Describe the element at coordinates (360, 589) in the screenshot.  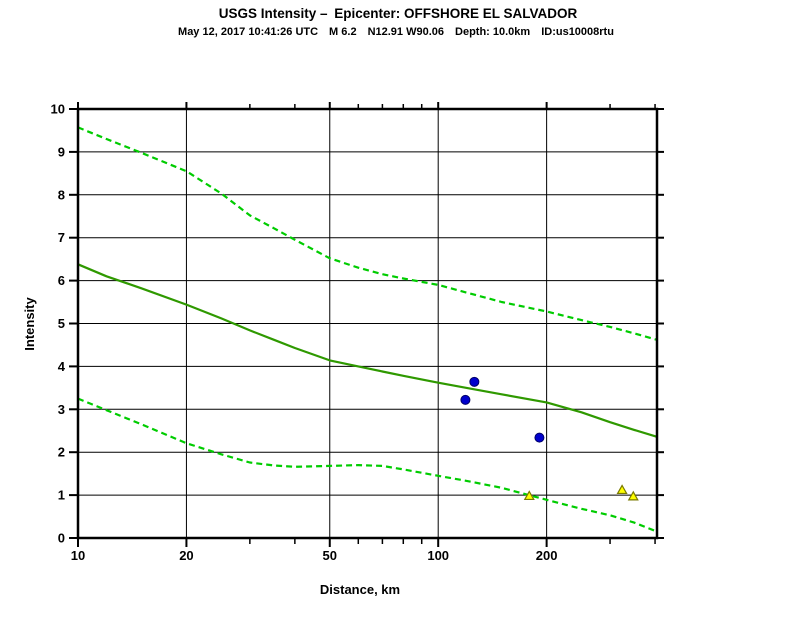
I see `x-axis-label: Distance, km` at that location.